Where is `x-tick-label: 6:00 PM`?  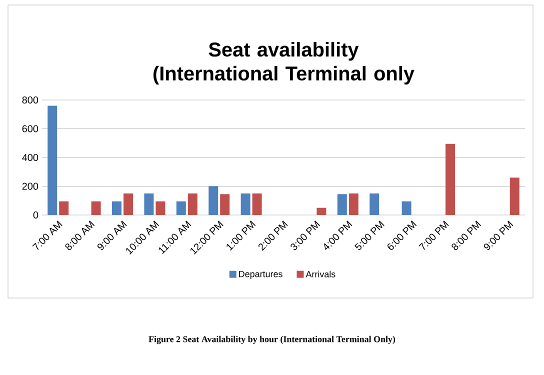
x-tick-label: 6:00 PM is located at coordinates (402, 235).